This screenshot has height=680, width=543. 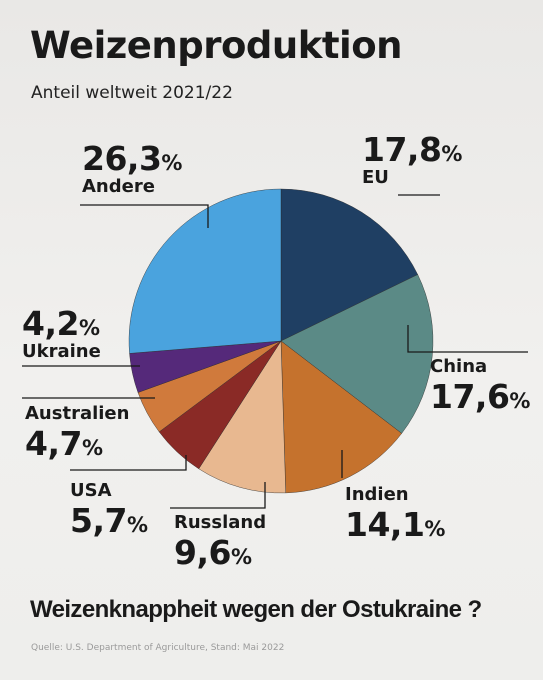 I want to click on slice-value: 9,6%, so click(x=213, y=552).